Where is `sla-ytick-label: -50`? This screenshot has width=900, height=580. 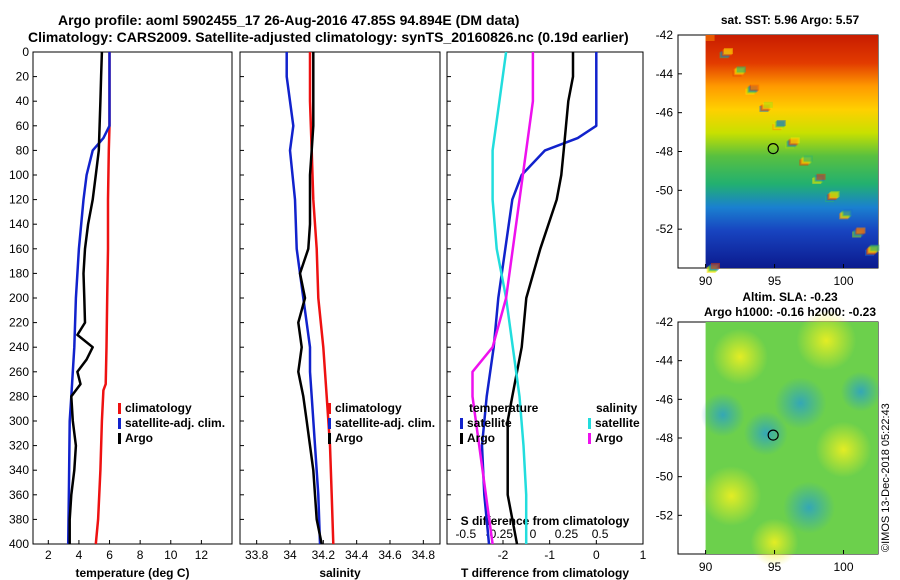 sla-ytick-label: -50 is located at coordinates (665, 477).